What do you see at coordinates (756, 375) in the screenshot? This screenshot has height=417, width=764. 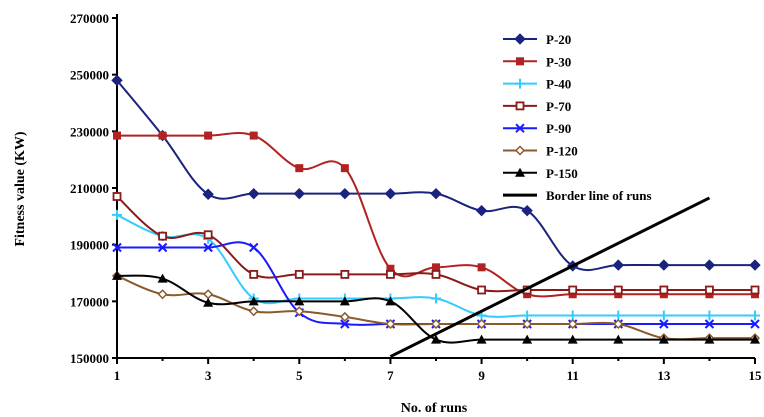 I see `x-tick-label: 15` at bounding box center [756, 375].